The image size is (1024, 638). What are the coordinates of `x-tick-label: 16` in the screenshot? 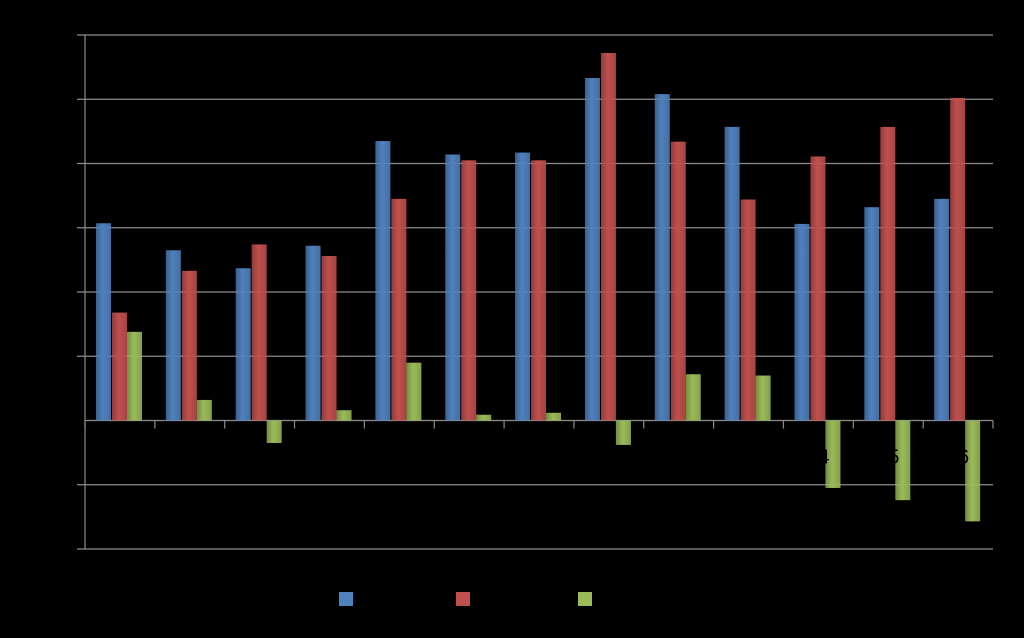 It's located at (958, 458).